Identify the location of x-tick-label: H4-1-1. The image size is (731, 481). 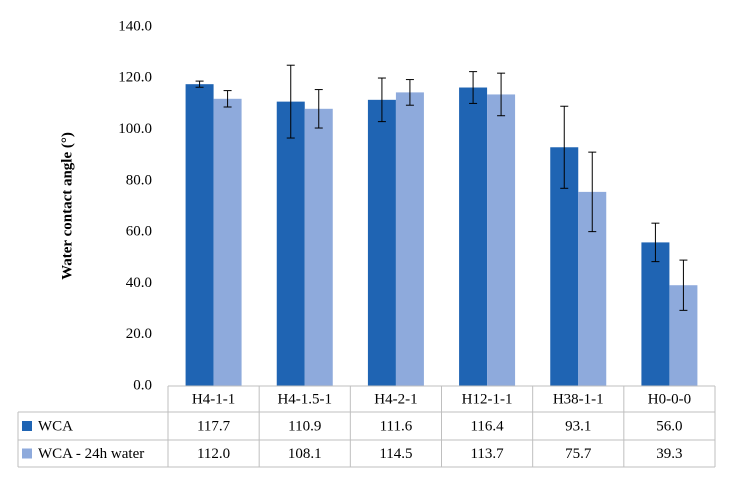
(213, 399).